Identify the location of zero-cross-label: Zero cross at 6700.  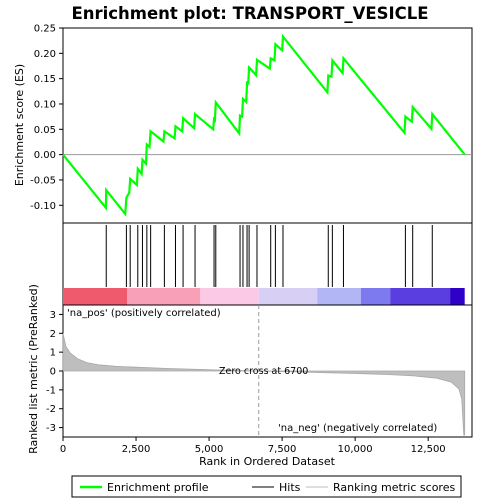
(263, 371).